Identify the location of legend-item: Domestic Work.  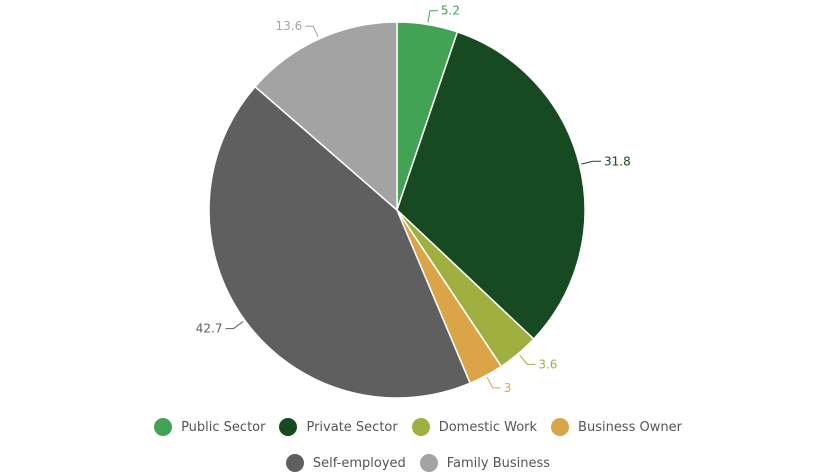
(474, 427).